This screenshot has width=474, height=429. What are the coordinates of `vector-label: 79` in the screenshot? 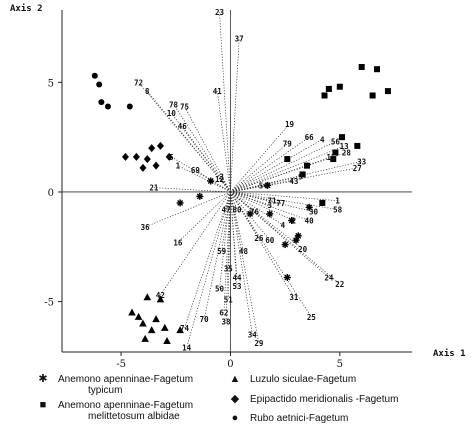 It's located at (288, 144).